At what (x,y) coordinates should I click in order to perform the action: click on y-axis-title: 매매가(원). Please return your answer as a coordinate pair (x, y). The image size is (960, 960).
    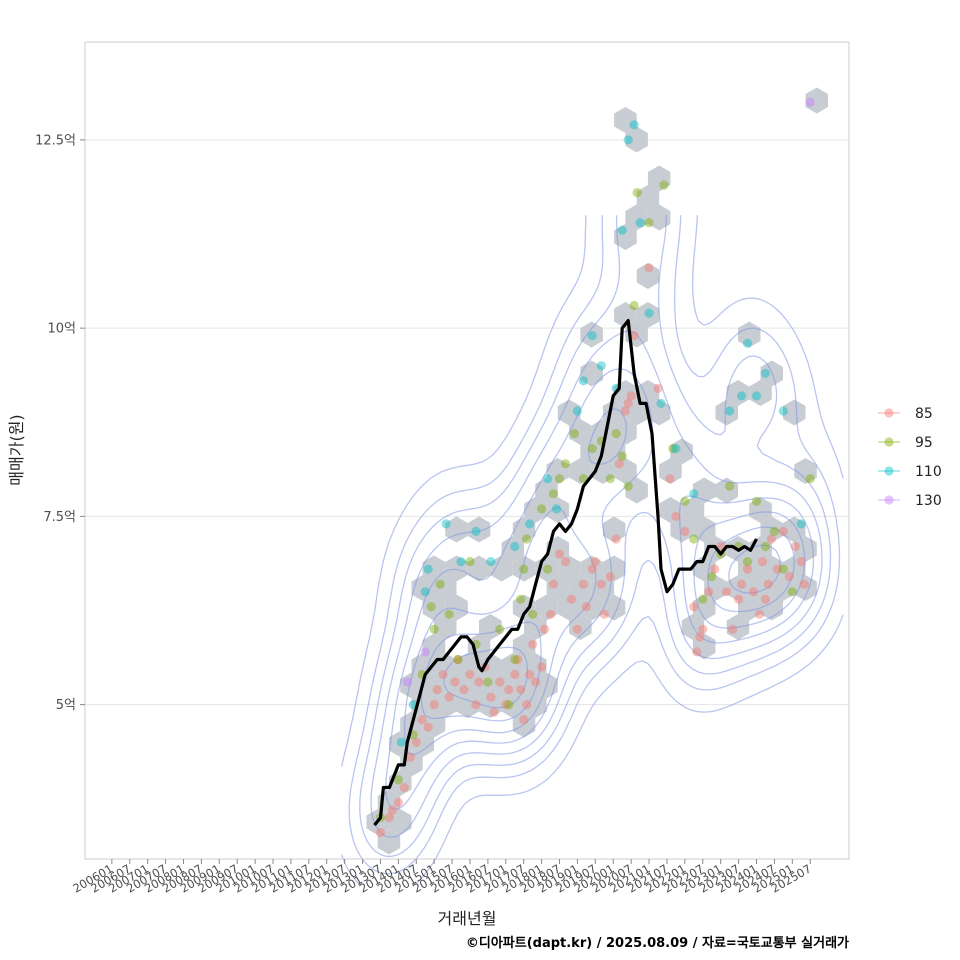
    Looking at the image, I should click on (16, 449).